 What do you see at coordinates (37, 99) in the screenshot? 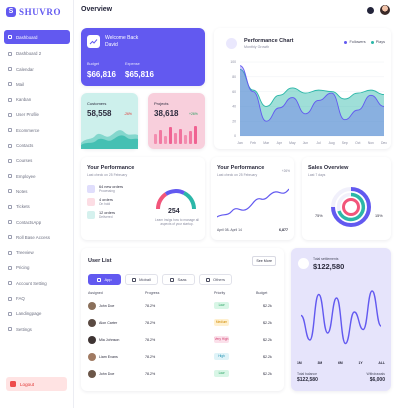
I see `sidebar-item-kanban: Kanban` at bounding box center [37, 99].